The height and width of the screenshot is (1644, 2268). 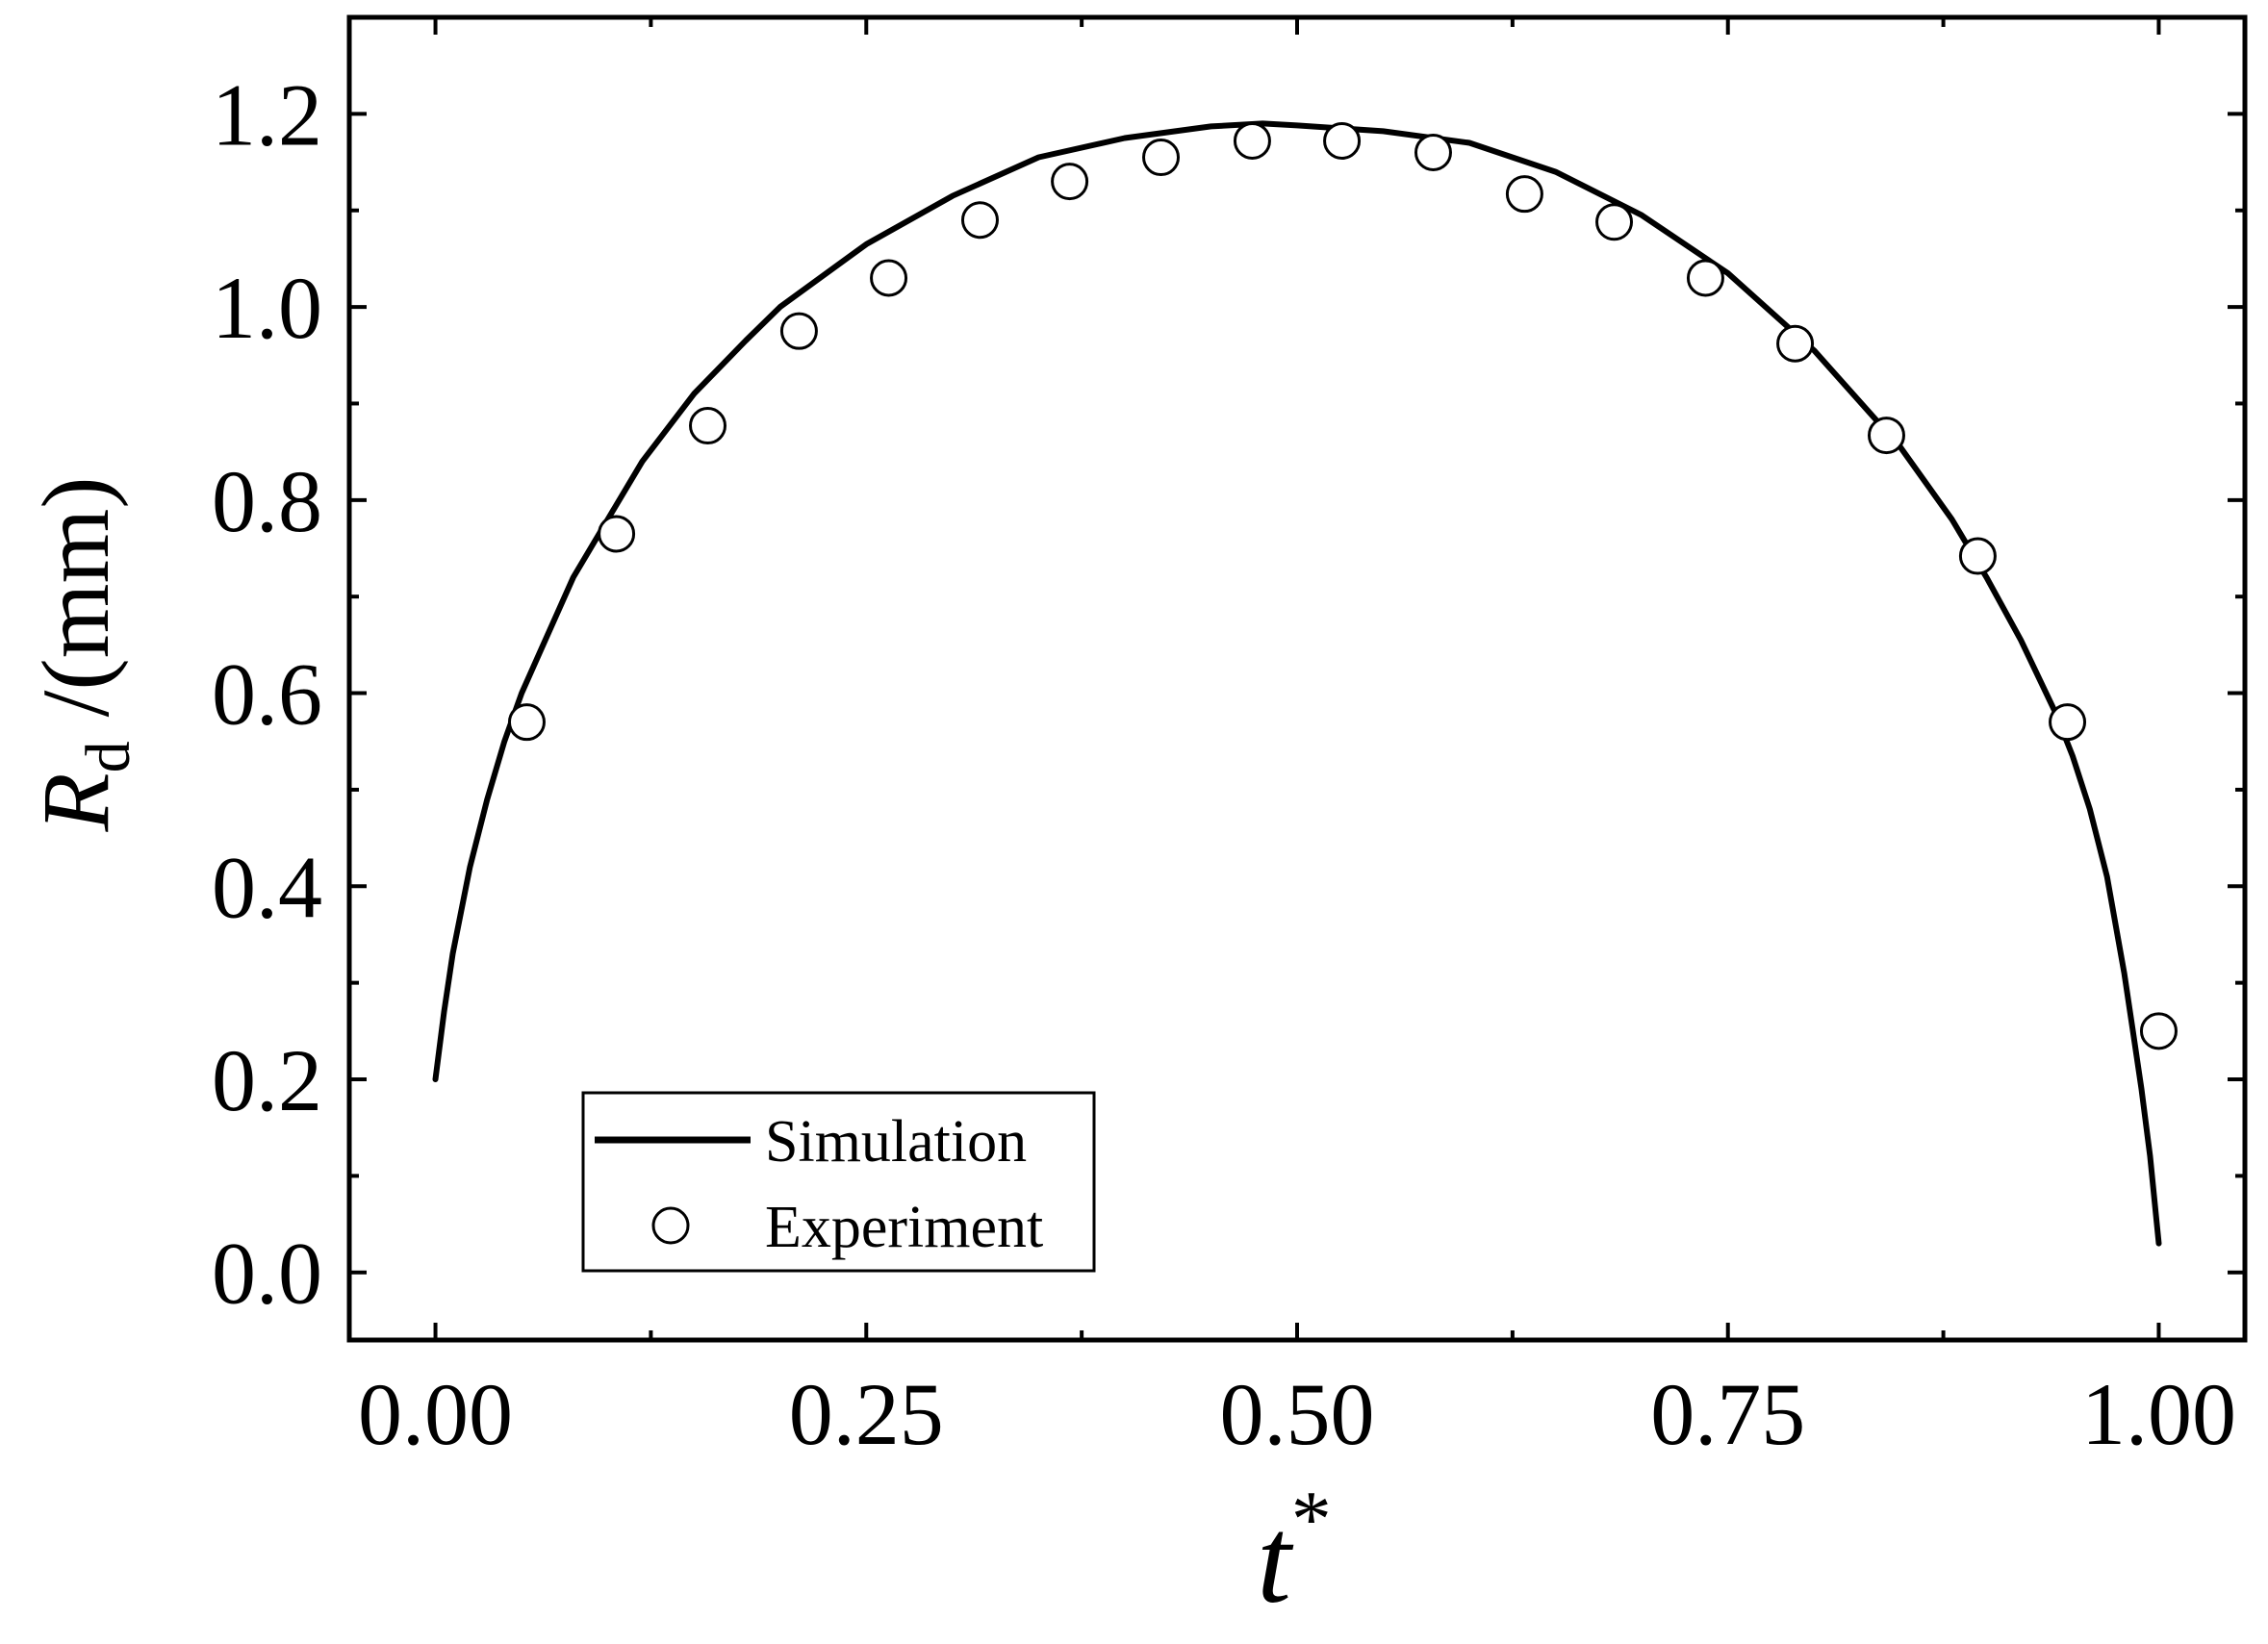 I want to click on x-axis-label-main: t, so click(x=1275, y=1560).